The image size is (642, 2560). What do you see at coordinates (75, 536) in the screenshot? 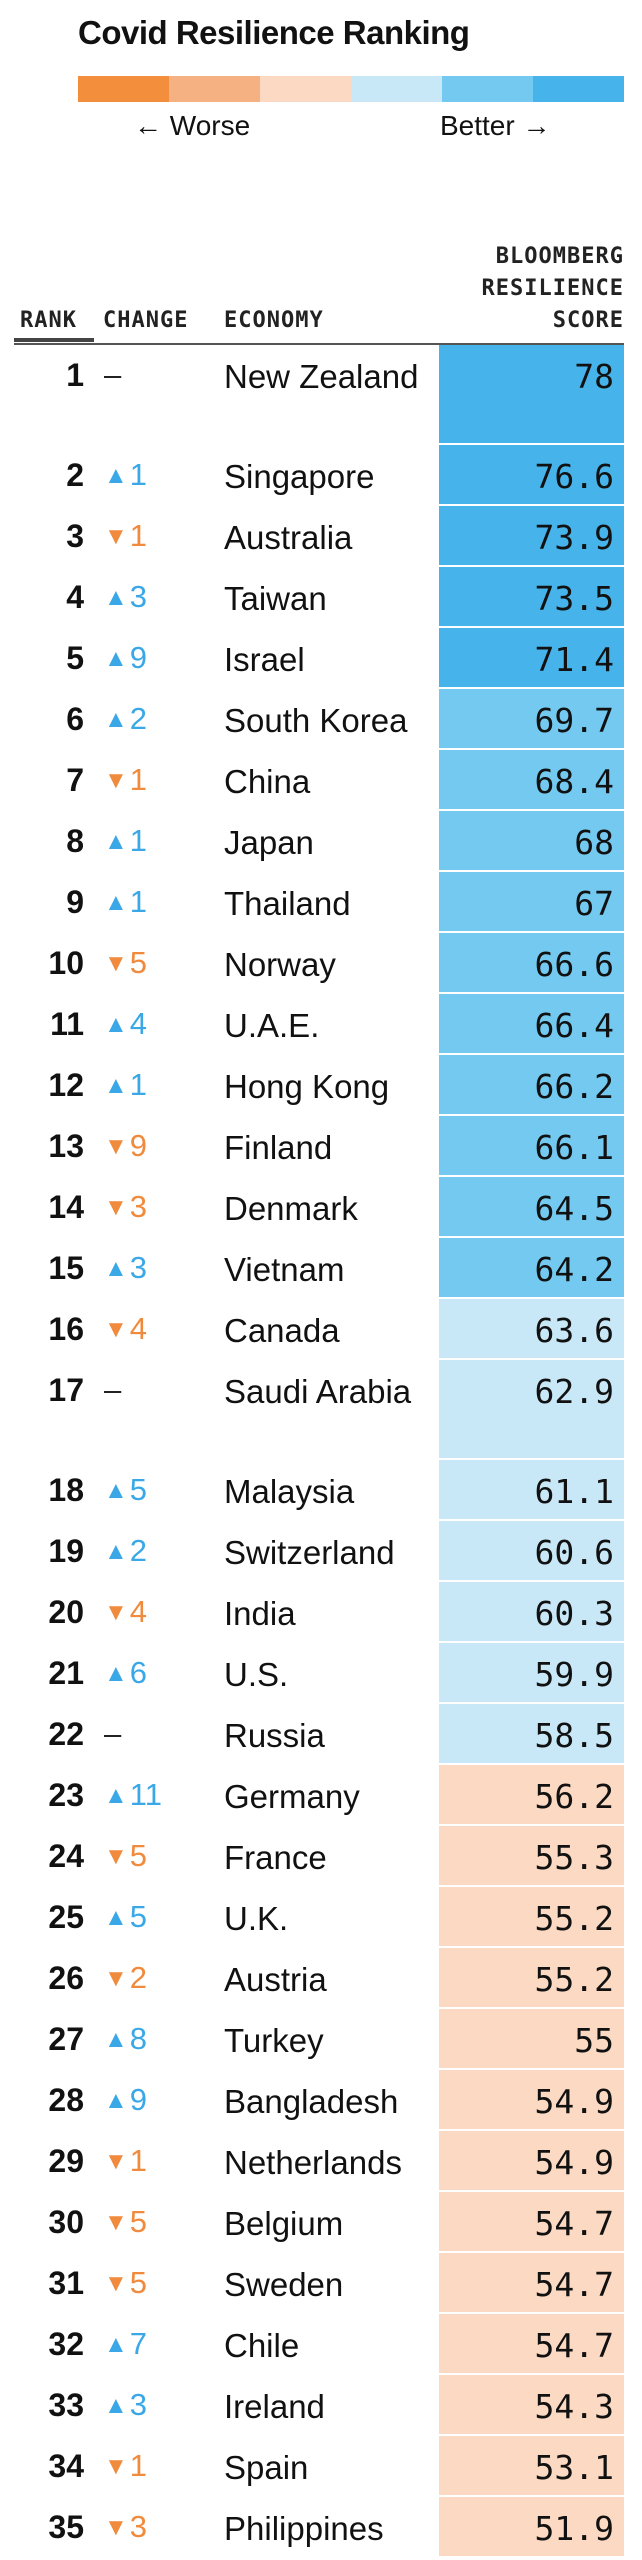
I see `rank-value: 3` at bounding box center [75, 536].